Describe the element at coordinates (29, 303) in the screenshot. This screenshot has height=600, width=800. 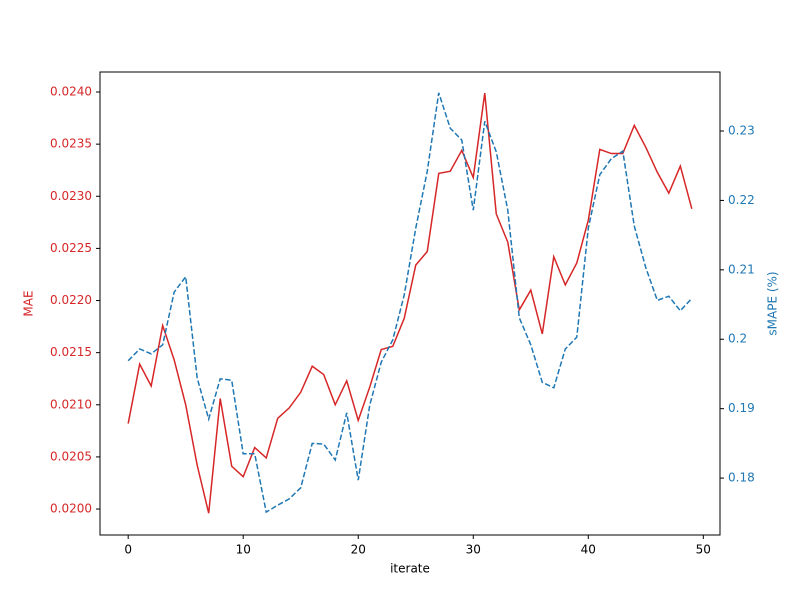
I see `y-axis-label: MAE` at that location.